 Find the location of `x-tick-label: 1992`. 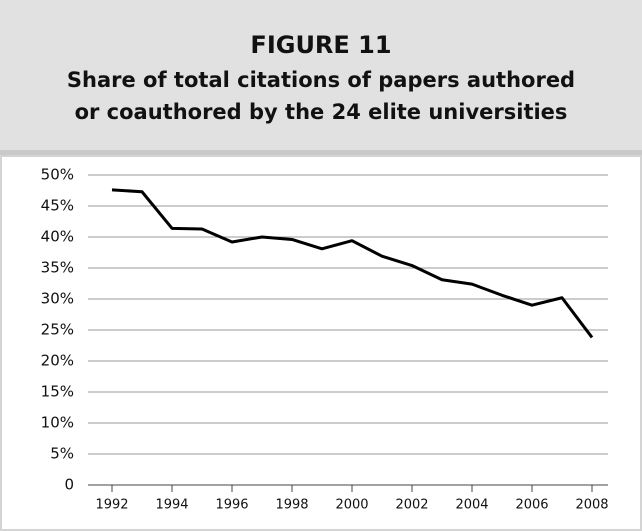

x-tick-label: 1992 is located at coordinates (111, 505).